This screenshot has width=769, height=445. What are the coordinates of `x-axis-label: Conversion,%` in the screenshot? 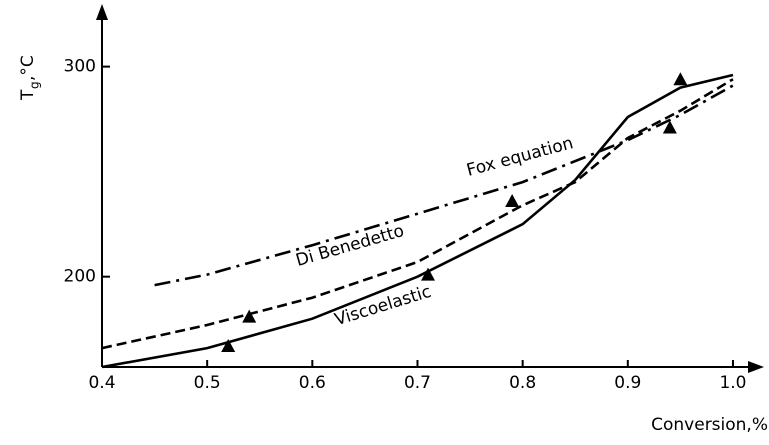 It's located at (709, 425).